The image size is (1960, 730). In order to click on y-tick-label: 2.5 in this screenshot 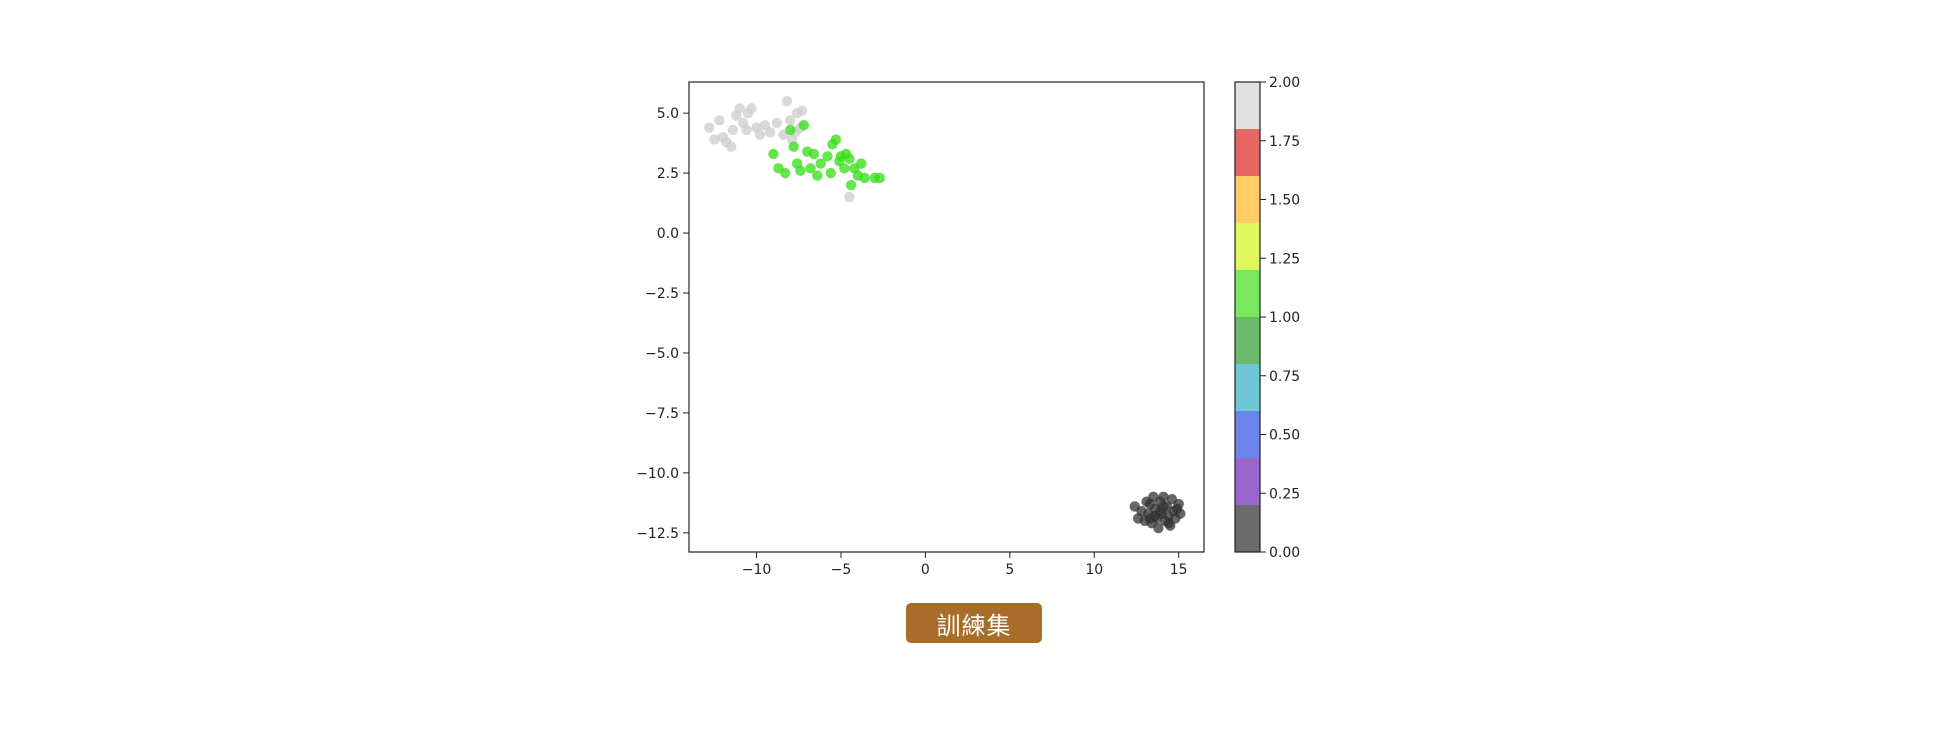, I will do `click(668, 174)`.